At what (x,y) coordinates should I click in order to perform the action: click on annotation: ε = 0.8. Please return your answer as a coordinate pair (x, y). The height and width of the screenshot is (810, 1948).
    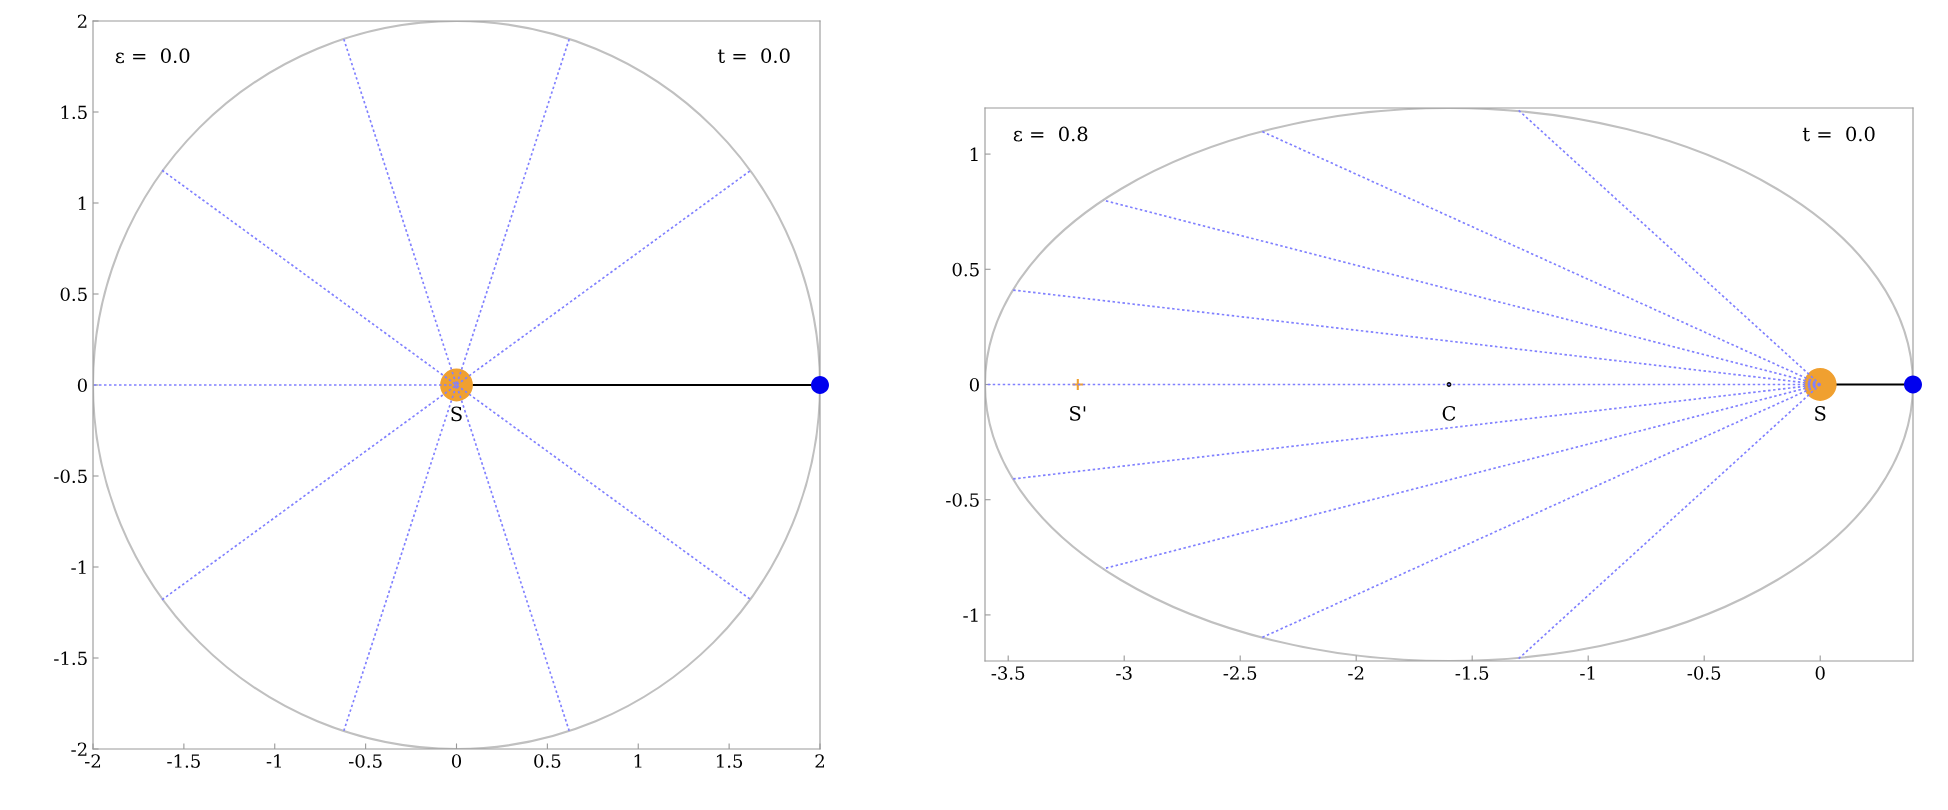
    Looking at the image, I should click on (1050, 134).